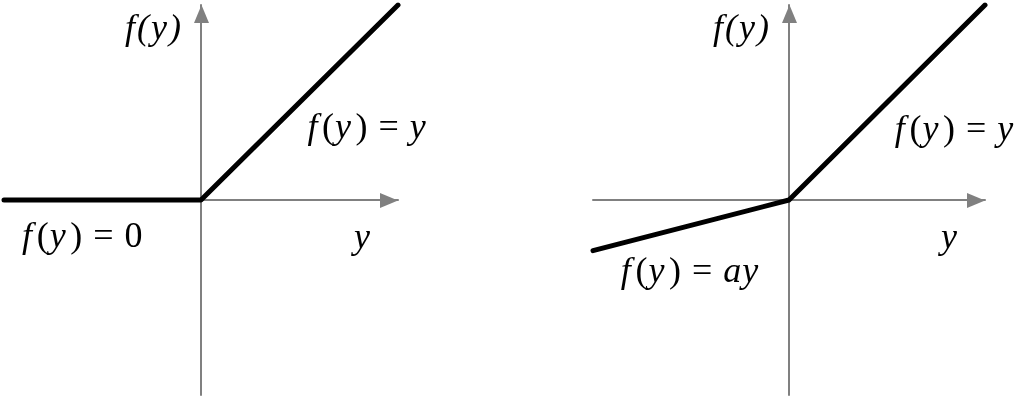 The height and width of the screenshot is (403, 1024). What do you see at coordinates (690, 270) in the screenshot?
I see `annotation: f(y) = ay` at bounding box center [690, 270].